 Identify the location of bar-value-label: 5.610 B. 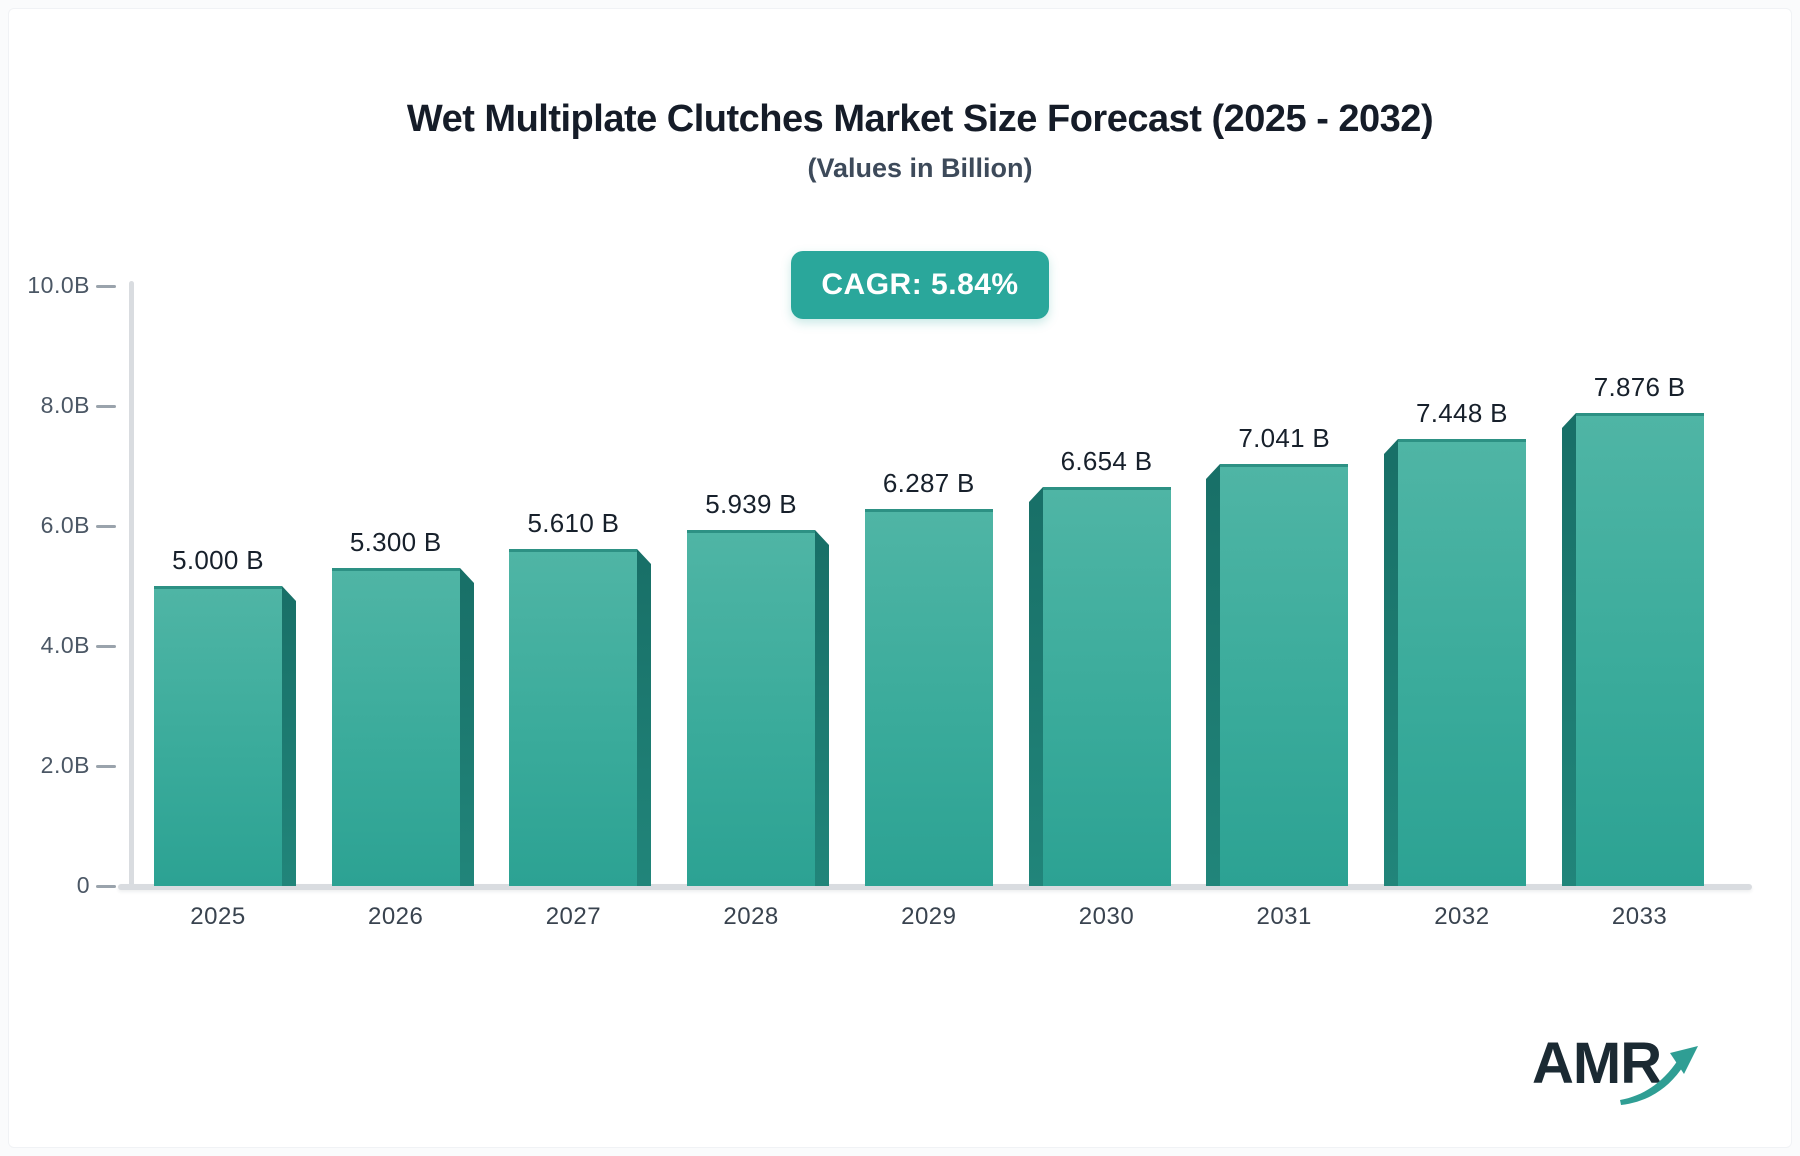
(573, 523).